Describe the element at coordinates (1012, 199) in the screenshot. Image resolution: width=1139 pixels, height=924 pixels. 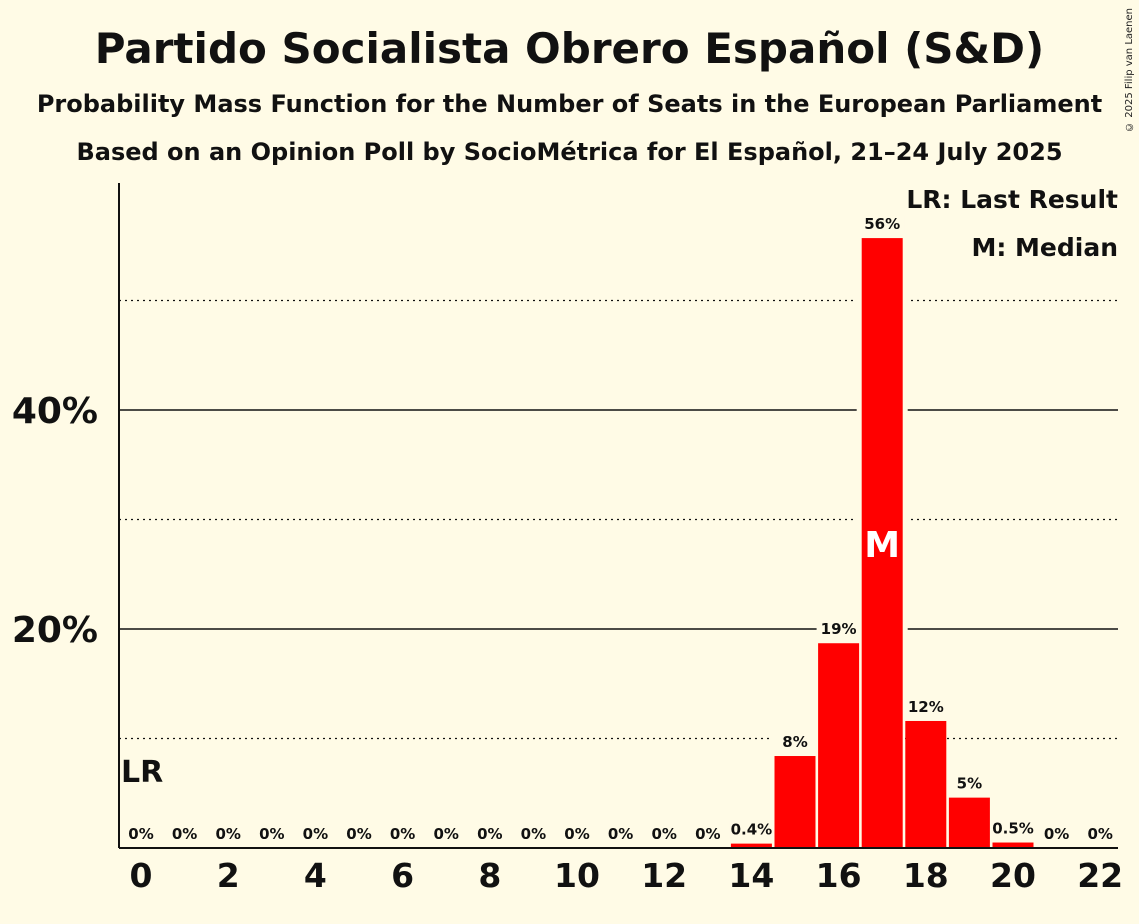
I see `legend-last-result: LR: Last Result` at that location.